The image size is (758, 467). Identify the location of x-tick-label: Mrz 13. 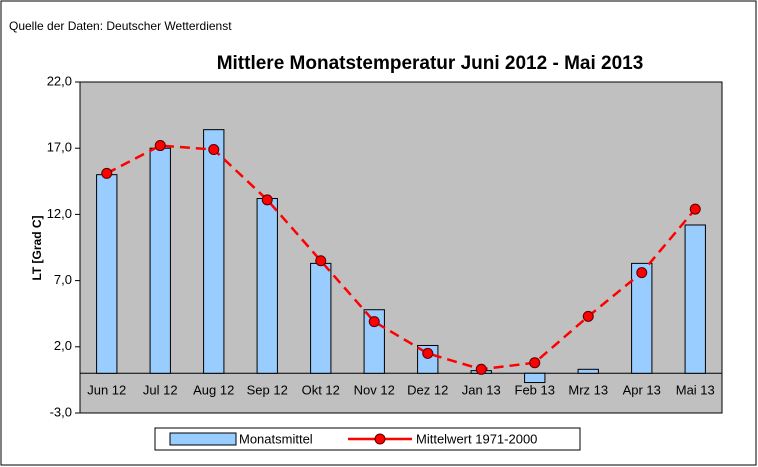
(588, 390).